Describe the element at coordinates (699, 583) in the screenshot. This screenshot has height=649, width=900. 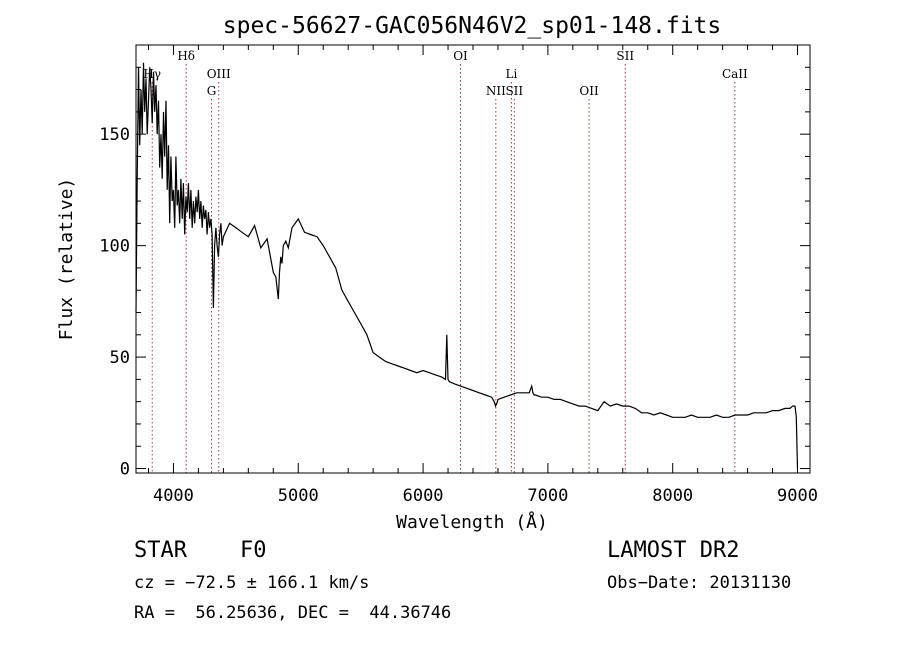
I see `observation-date: Obs−Date: 20131130` at that location.